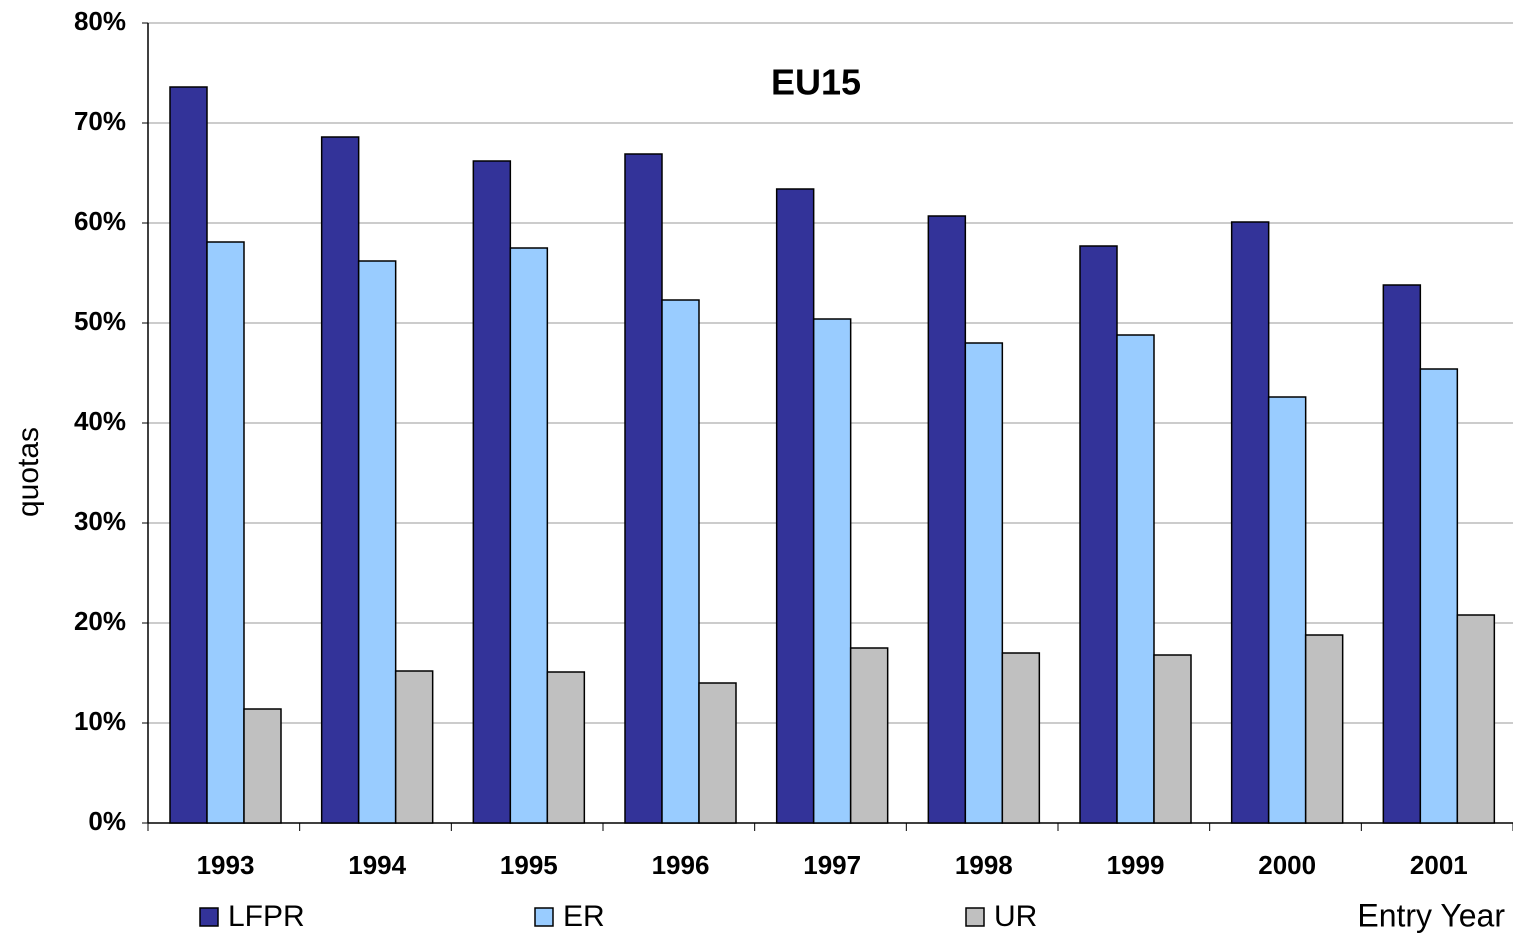 Image resolution: width=1513 pixels, height=939 pixels. I want to click on x-tick-label: 1995, so click(529, 865).